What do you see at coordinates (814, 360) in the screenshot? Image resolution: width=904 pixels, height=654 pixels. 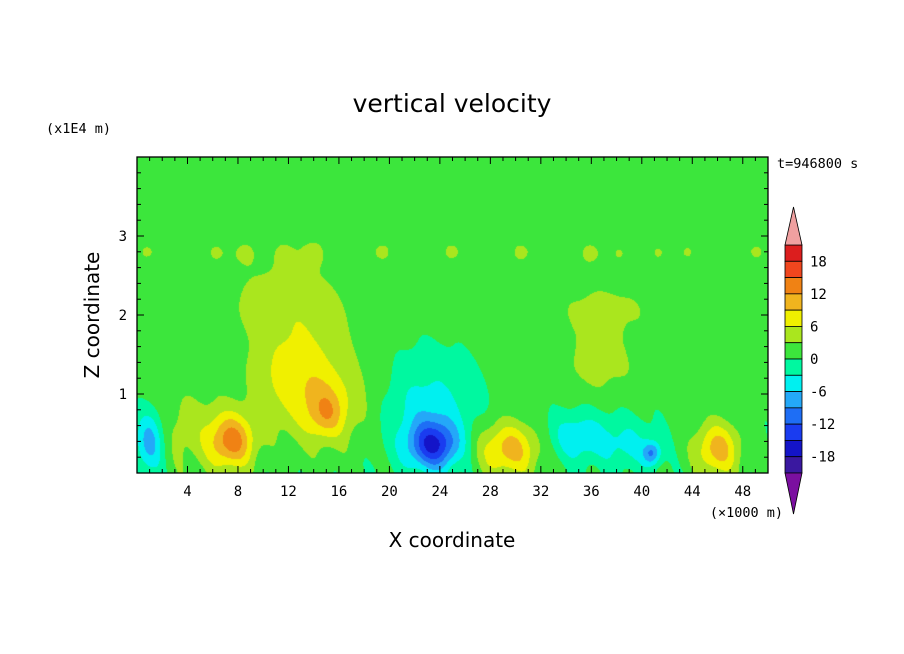 I see `colorbar-tick-label: 0` at bounding box center [814, 360].